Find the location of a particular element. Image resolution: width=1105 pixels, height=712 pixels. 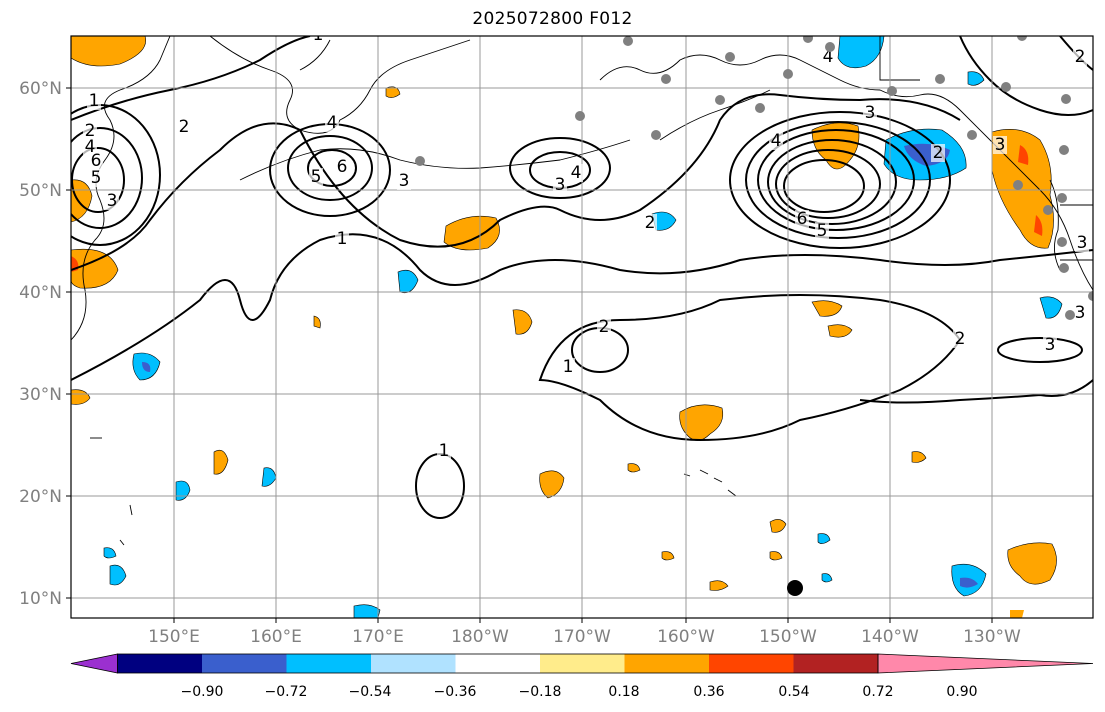

latitude-labels: 60°N 50°N 40°N 30°N 20°N 10°N is located at coordinates (40, 344).